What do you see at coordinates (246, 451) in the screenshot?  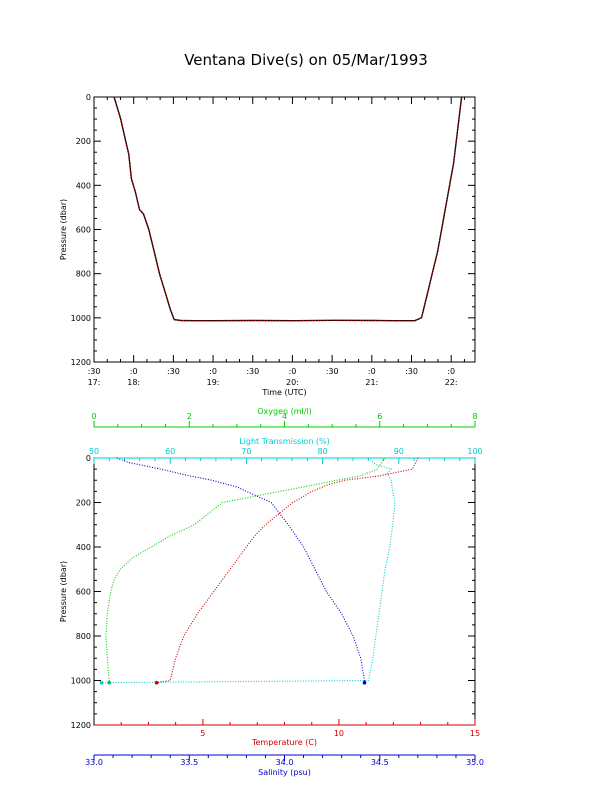 I see `transmission-tick-label: 70` at bounding box center [246, 451].